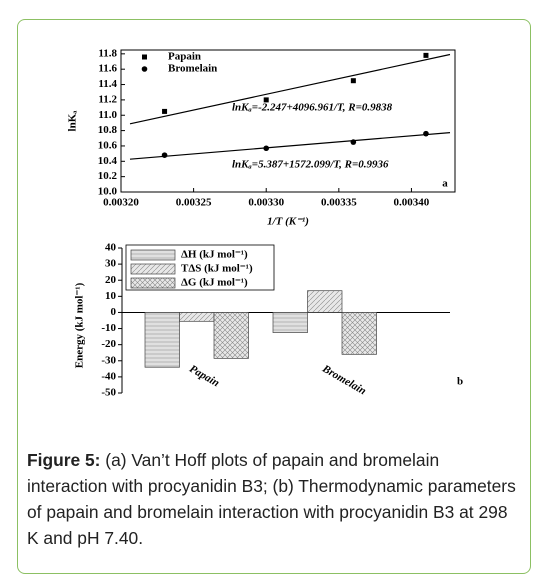 The height and width of the screenshot is (581, 549). Describe the element at coordinates (204, 376) in the screenshot. I see `x-tick-label: Papain` at that location.